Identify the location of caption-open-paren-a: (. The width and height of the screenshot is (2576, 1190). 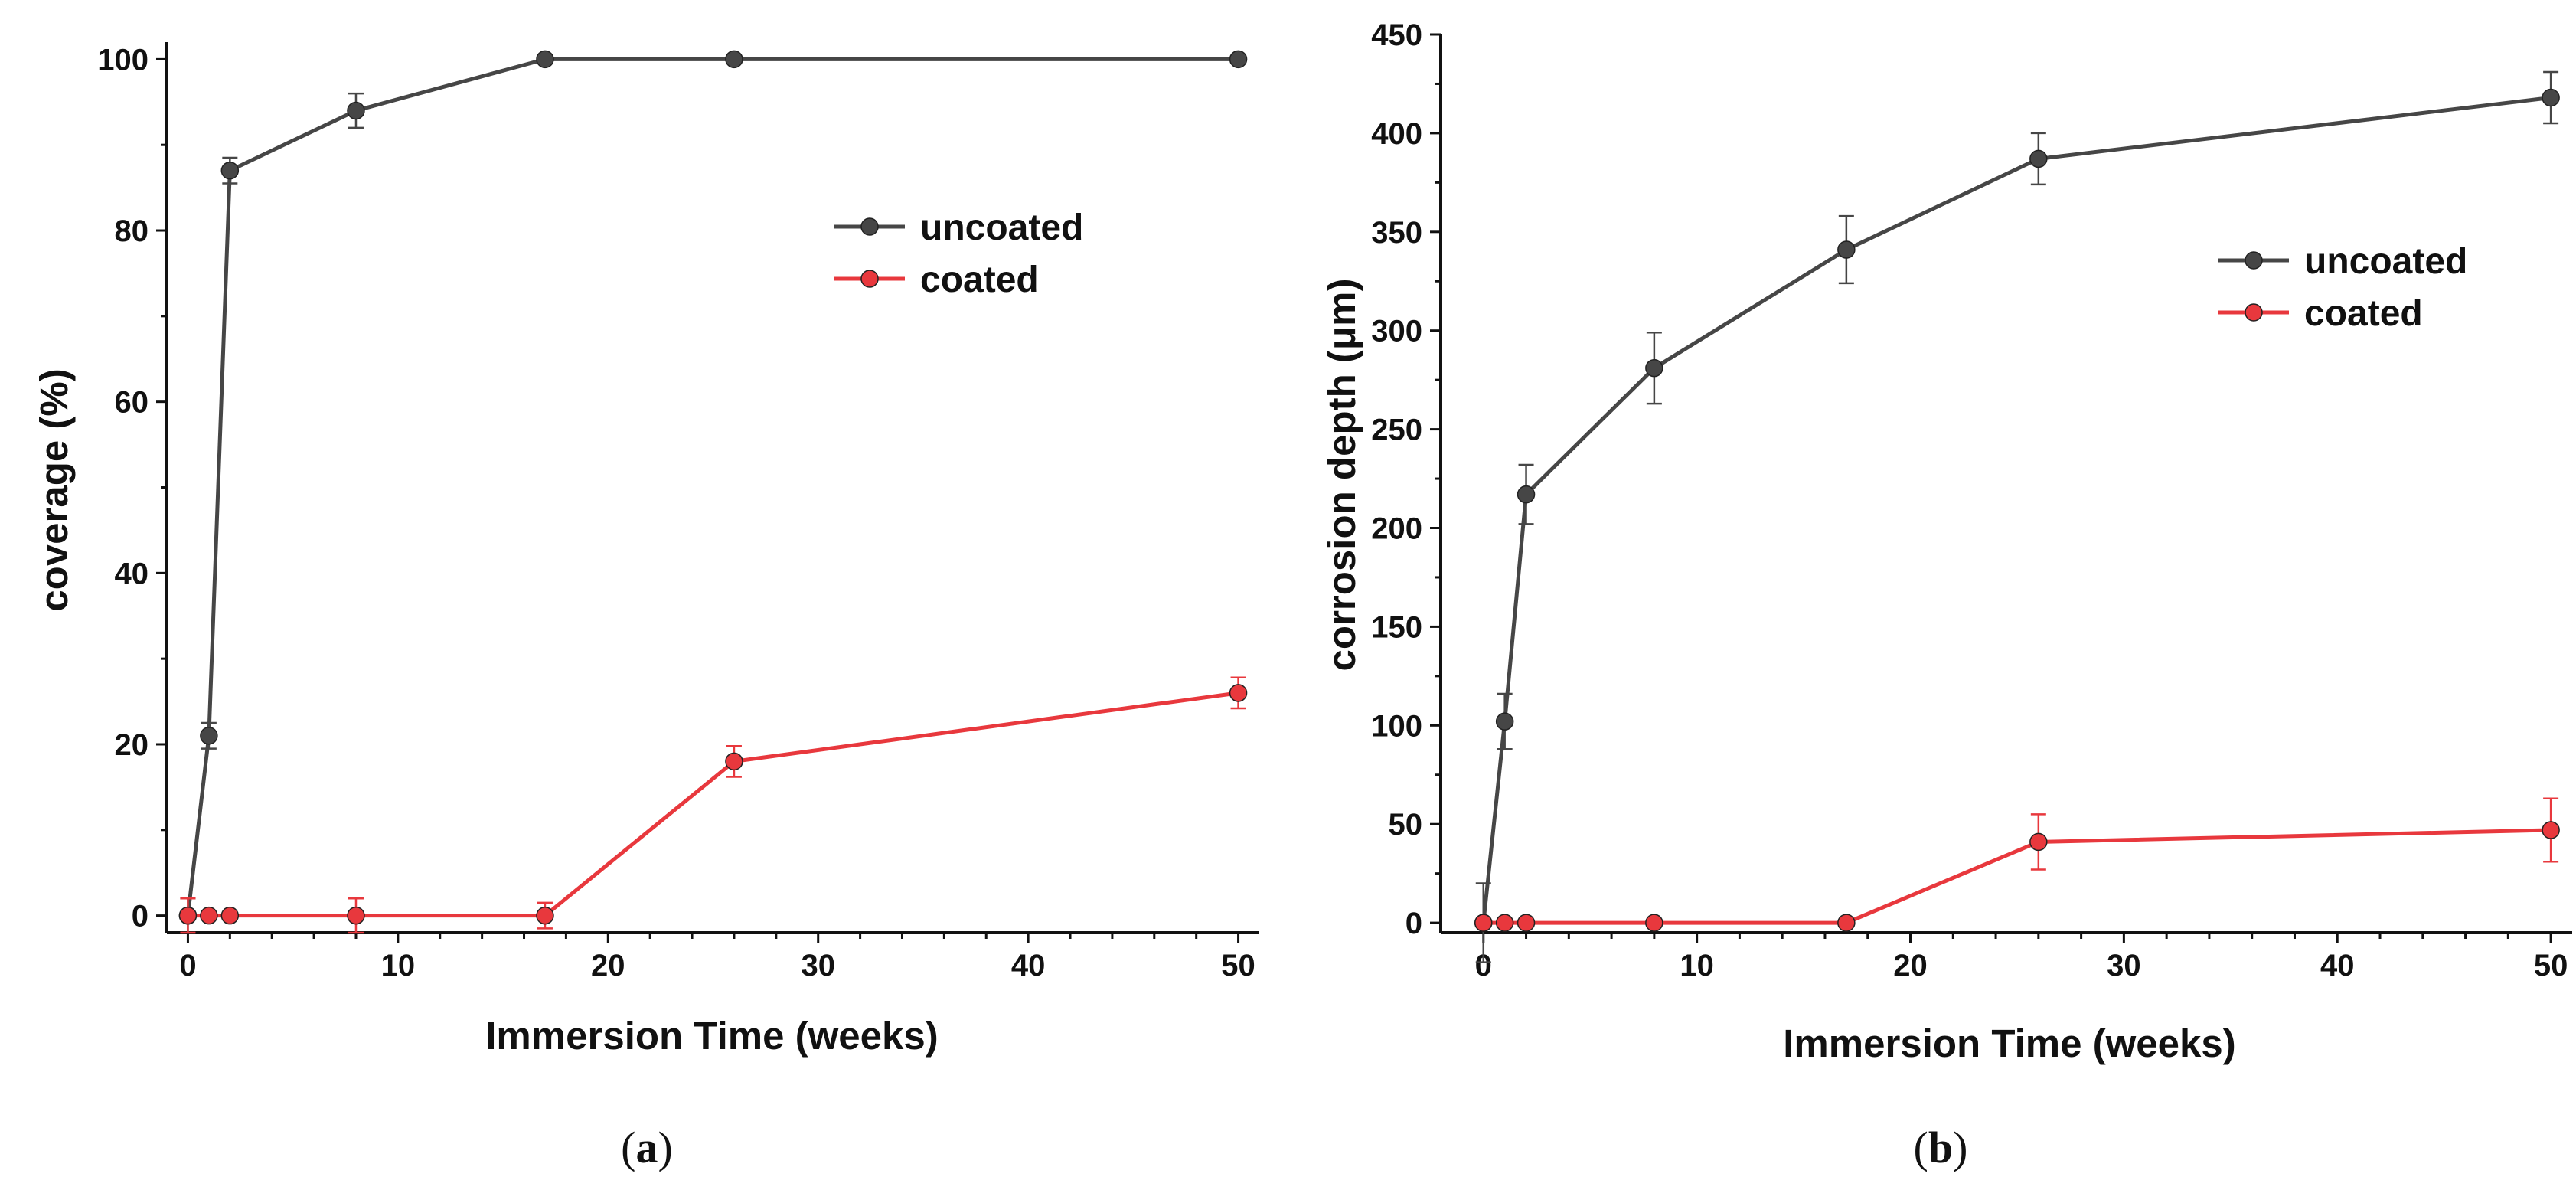
(628, 1147).